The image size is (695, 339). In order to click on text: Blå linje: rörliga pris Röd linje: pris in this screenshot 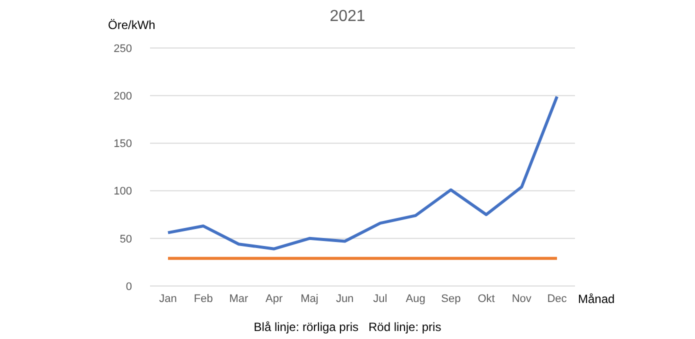, I will do `click(347, 327)`.